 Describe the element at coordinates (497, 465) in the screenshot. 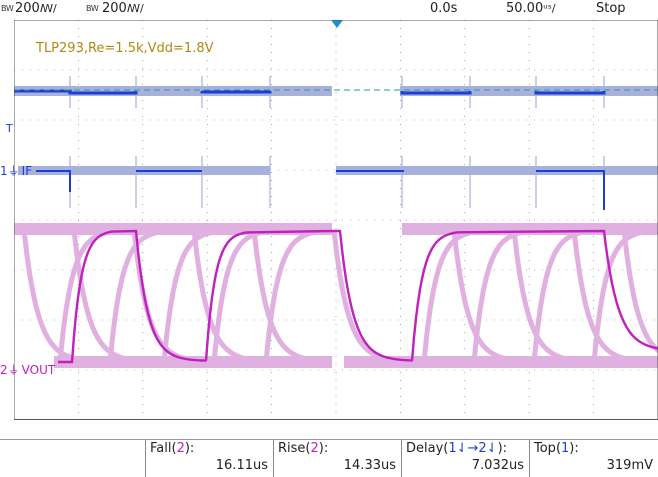

I see `delay-value: 7.032us` at that location.